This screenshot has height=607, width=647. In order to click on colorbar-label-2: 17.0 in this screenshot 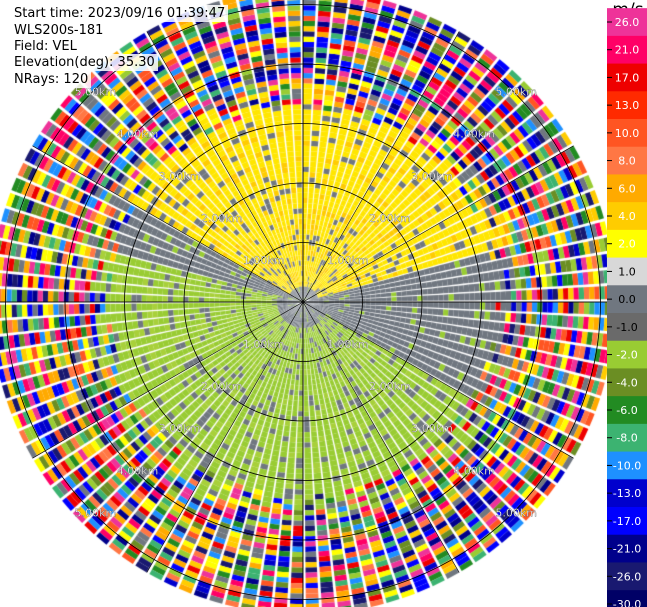, I will do `click(627, 77)`.